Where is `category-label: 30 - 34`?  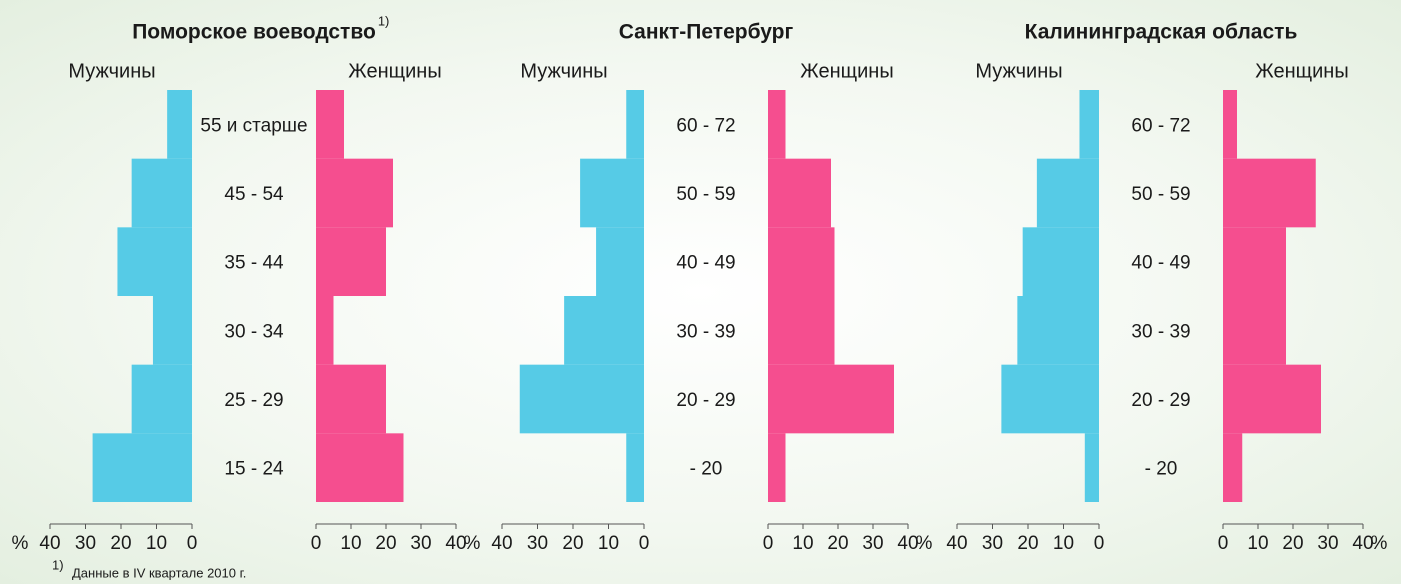 category-label: 30 - 34 is located at coordinates (254, 331).